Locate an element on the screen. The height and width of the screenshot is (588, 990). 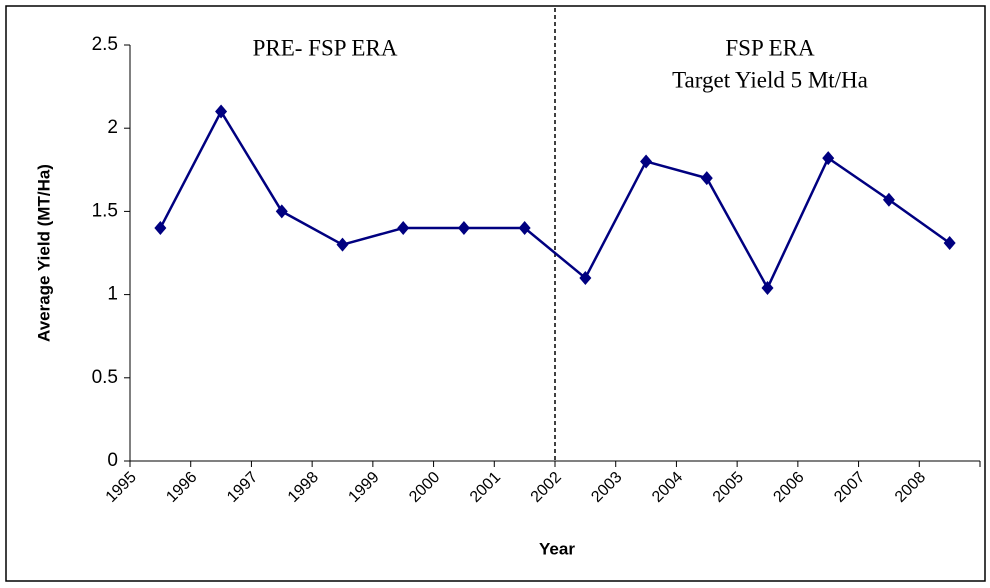
annotation: FSP ERA is located at coordinates (770, 47).